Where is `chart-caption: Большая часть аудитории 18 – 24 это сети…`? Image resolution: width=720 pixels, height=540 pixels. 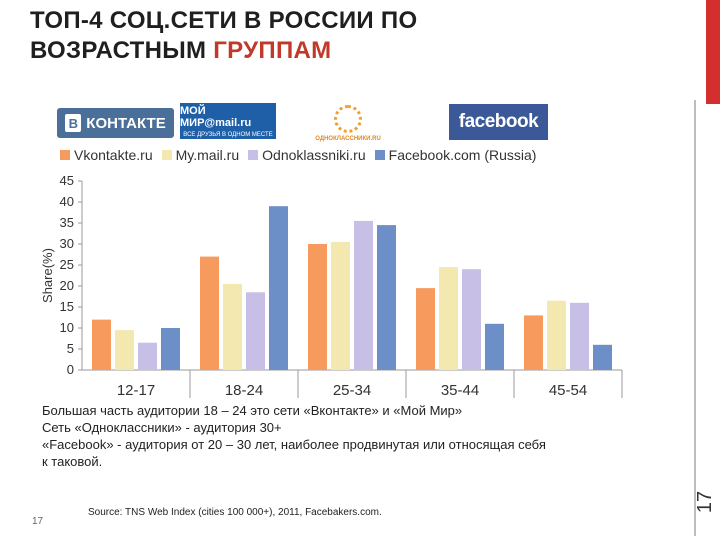
chart-caption: Большая часть аудитории 18 – 24 это сети… is located at coordinates (362, 436).